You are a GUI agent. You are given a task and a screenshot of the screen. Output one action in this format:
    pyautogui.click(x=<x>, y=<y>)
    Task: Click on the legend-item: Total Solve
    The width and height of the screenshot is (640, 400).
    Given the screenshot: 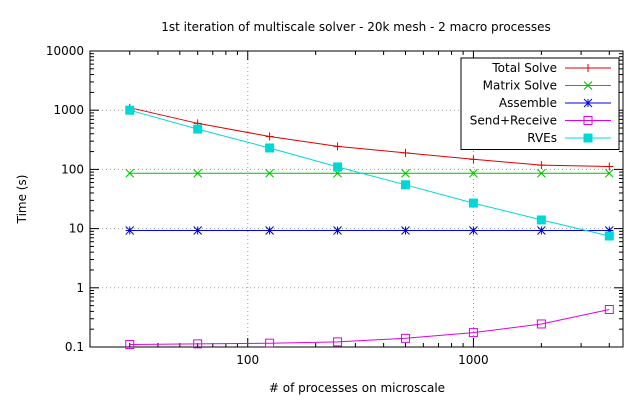 What is the action you would take?
    pyautogui.click(x=551, y=68)
    